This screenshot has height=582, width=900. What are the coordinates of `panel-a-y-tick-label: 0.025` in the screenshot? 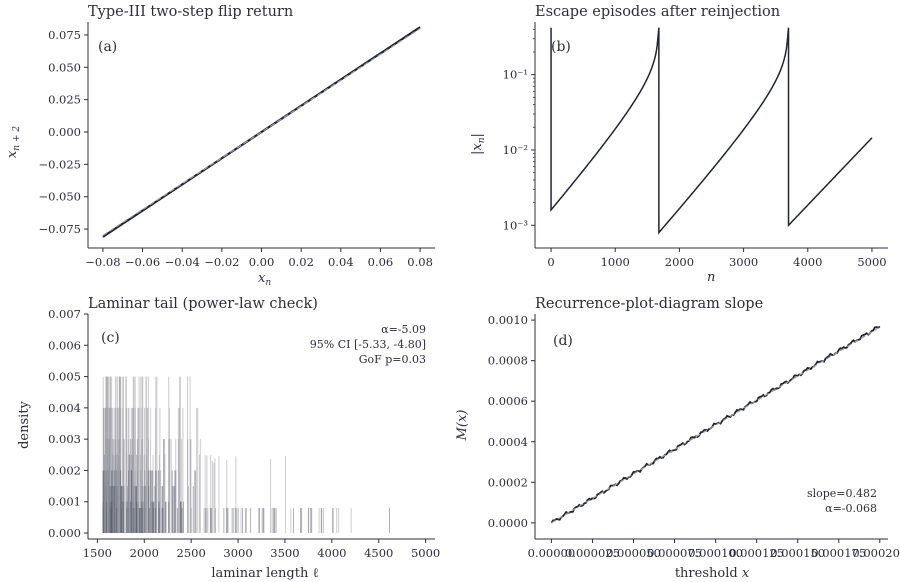 It's located at (64, 100).